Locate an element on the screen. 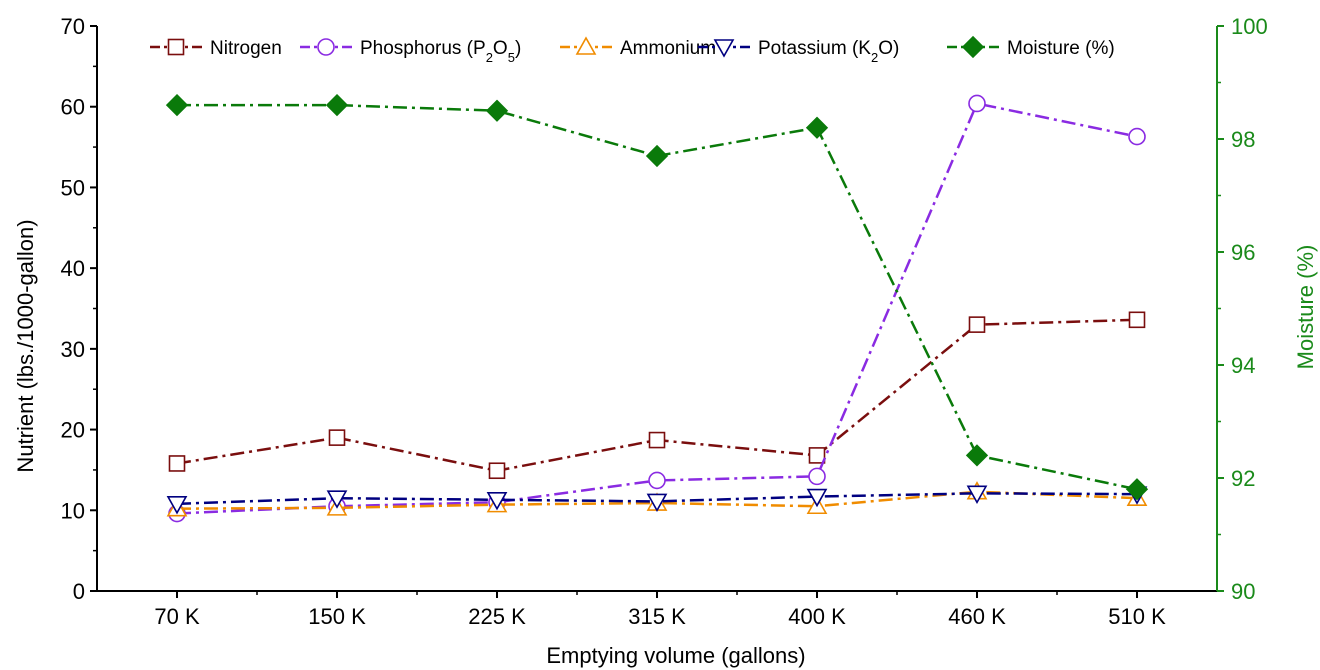 The width and height of the screenshot is (1320, 670). y2-tick-label: 100 is located at coordinates (1249, 26).